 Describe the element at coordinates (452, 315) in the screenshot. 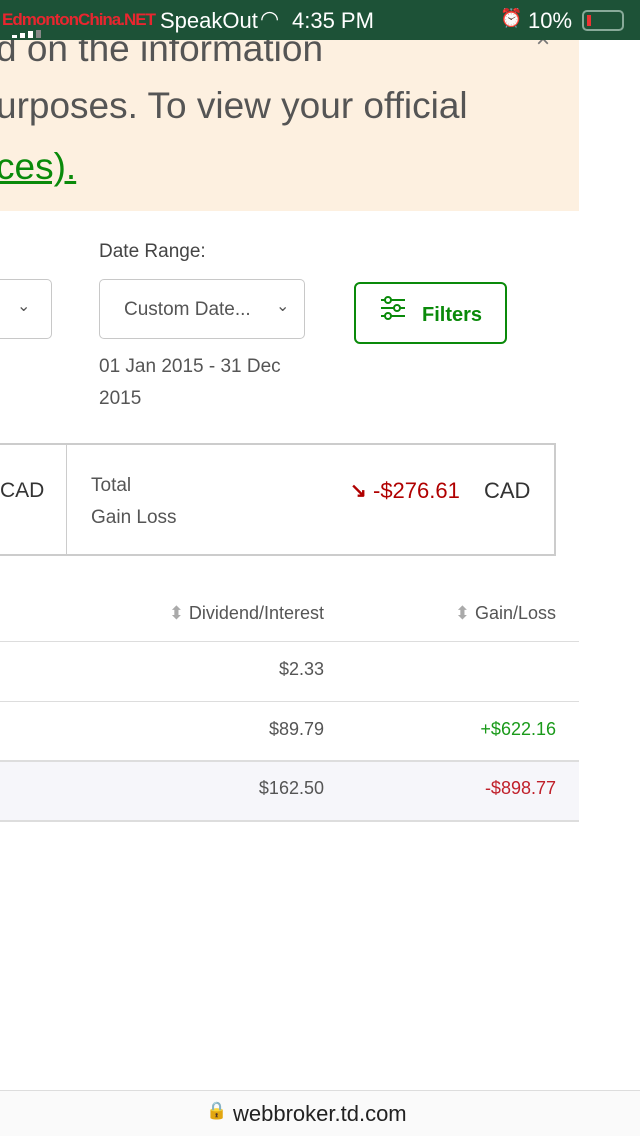

I see `filters-label: Filters` at that location.